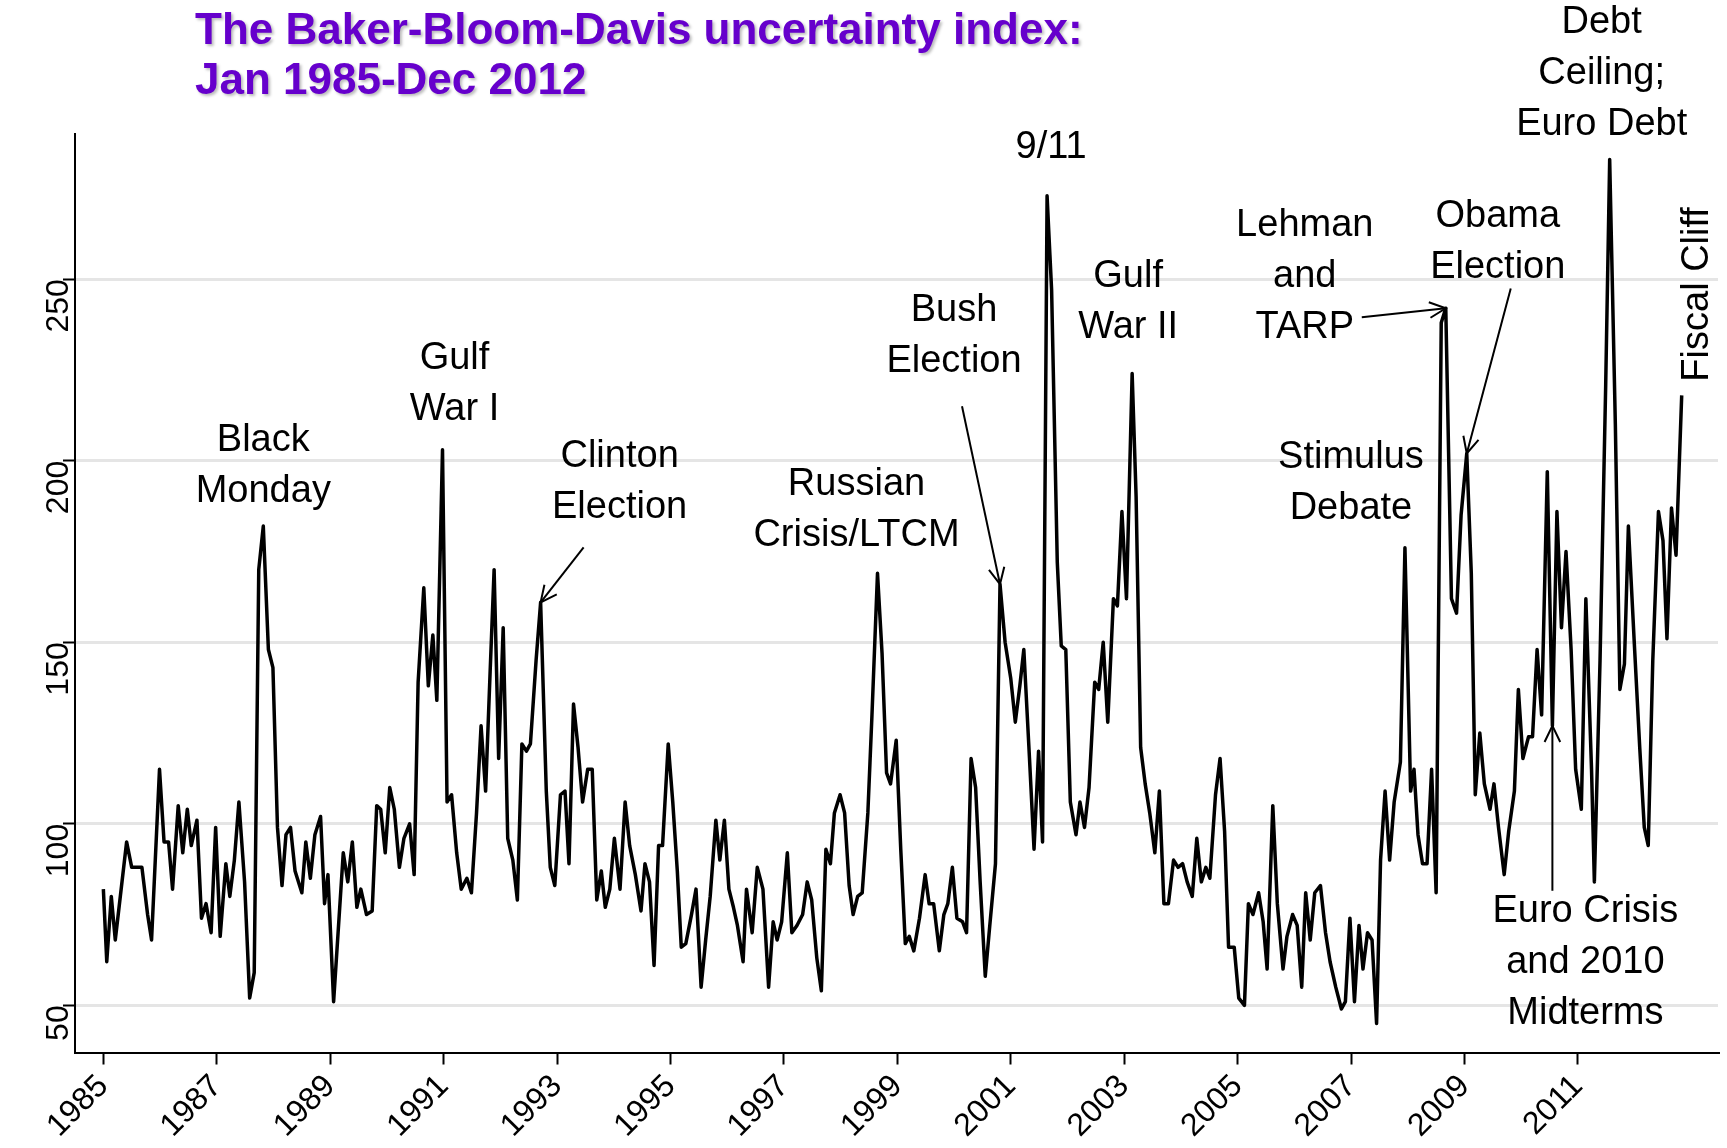  What do you see at coordinates (56, 850) in the screenshot?
I see `y-tick-label: 100` at bounding box center [56, 850].